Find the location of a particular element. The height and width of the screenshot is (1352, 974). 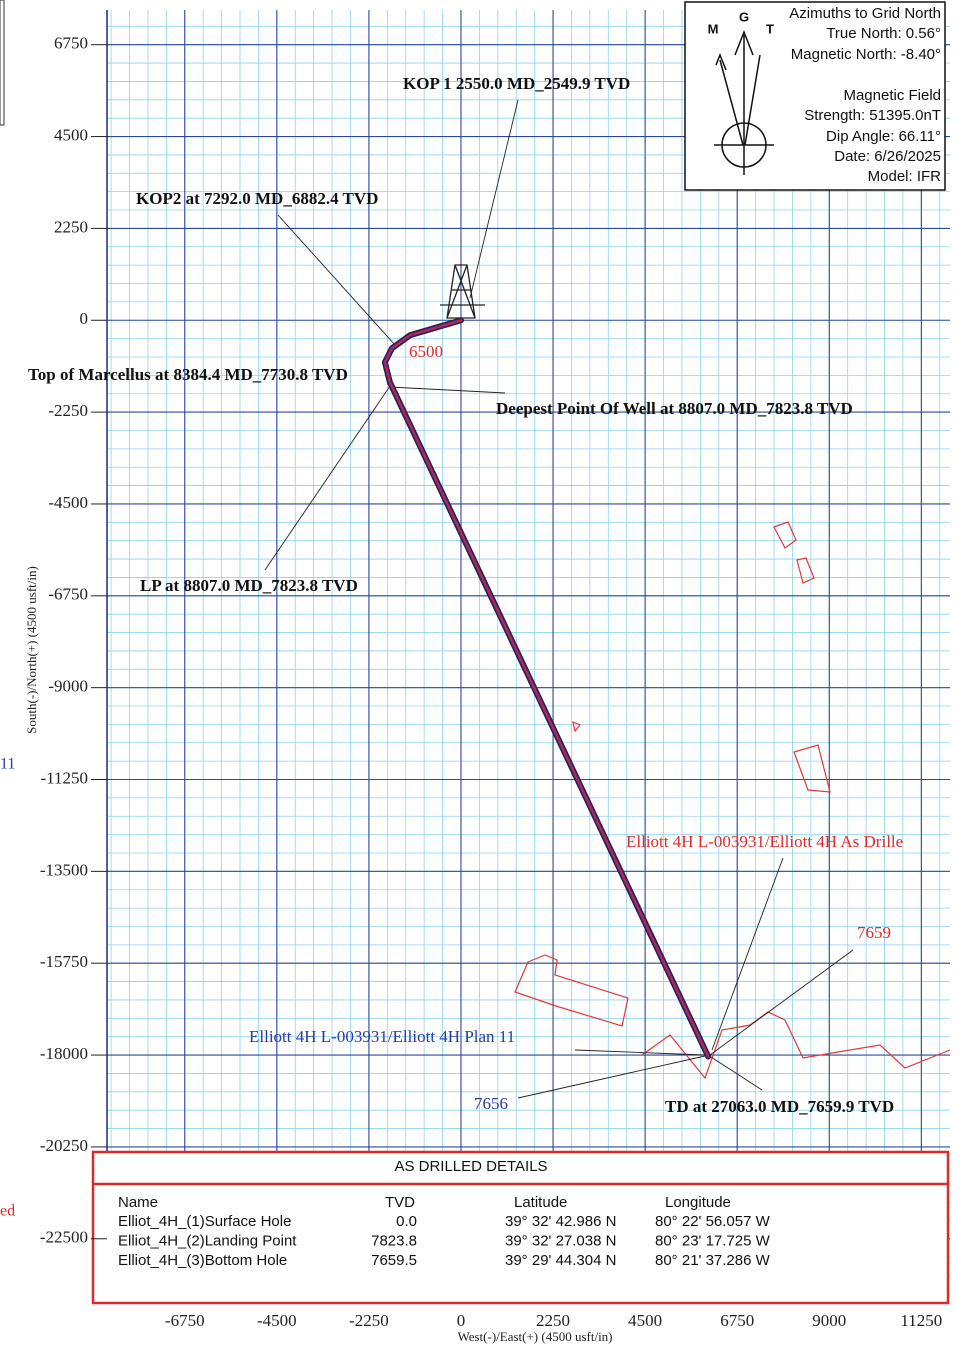

y-tick-label: 4500 is located at coordinates (71, 134).